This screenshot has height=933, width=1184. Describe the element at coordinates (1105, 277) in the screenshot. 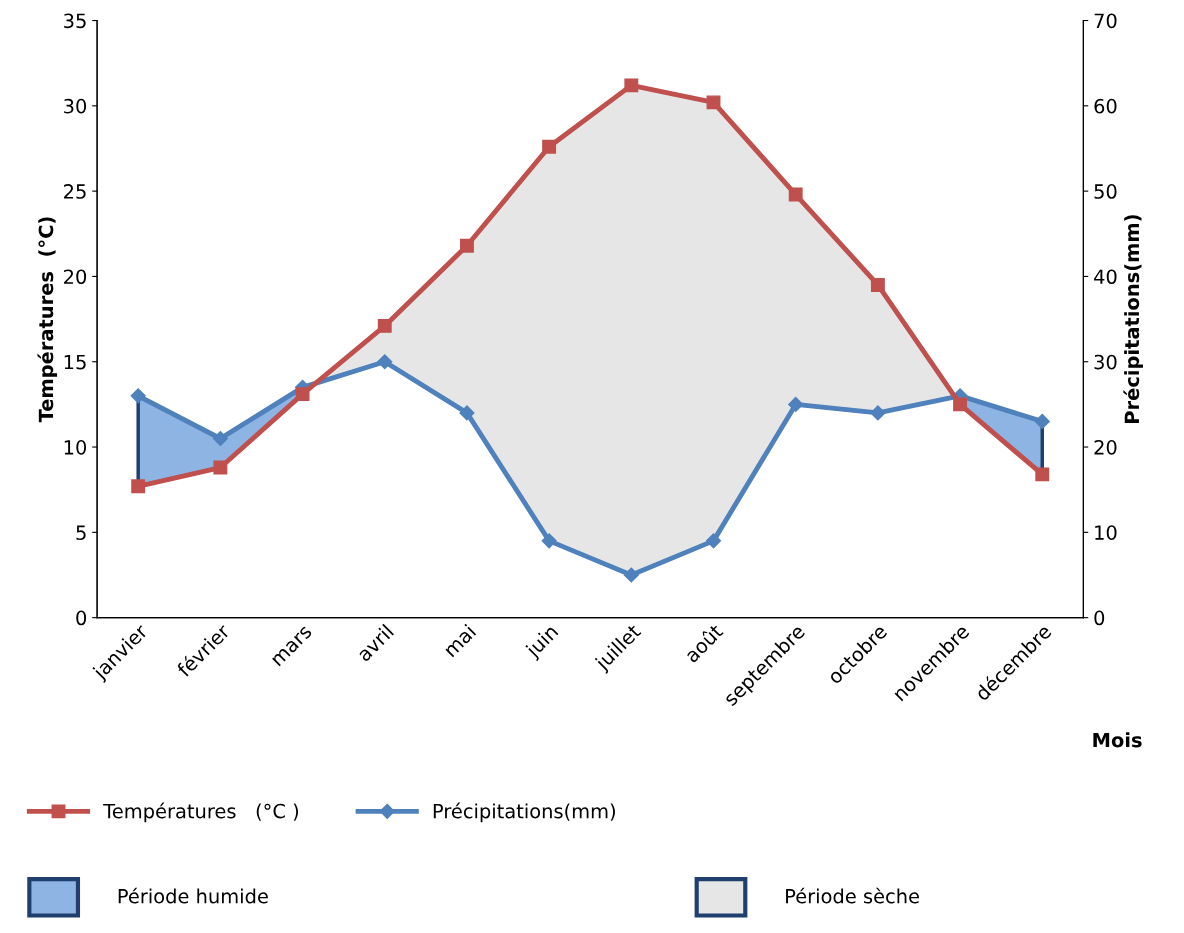

I see `y2-tick-label: 40` at that location.